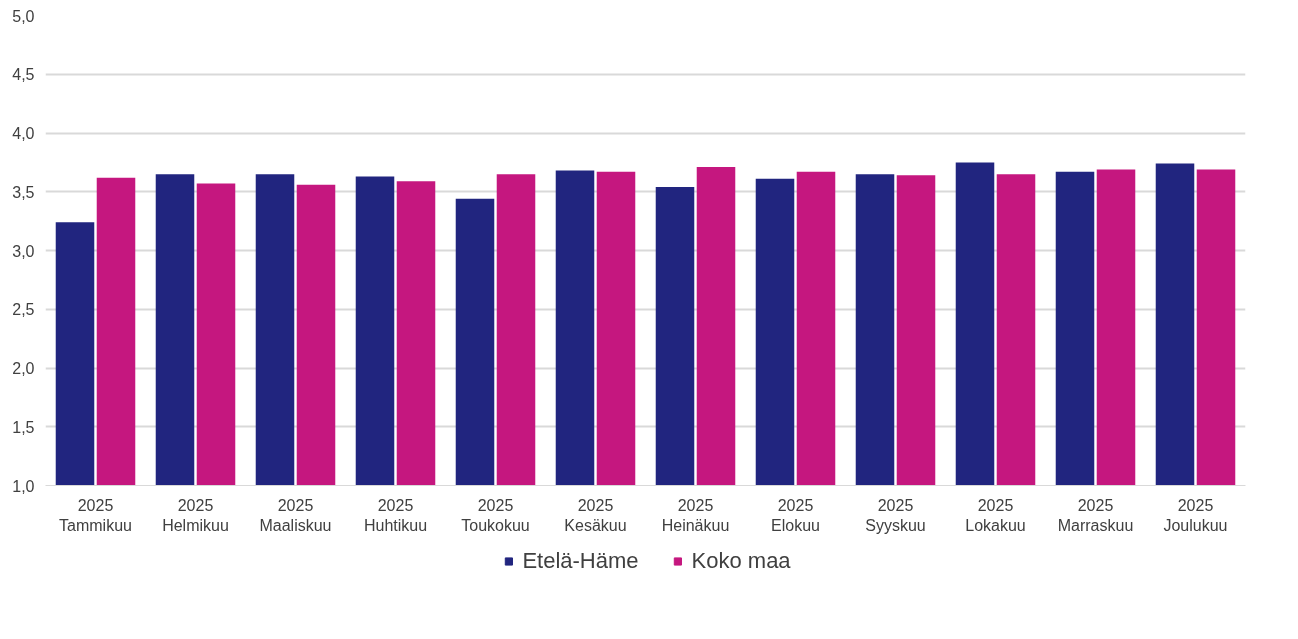 This screenshot has width=1298, height=639. I want to click on y-tick-label: 2,5, so click(23, 310).